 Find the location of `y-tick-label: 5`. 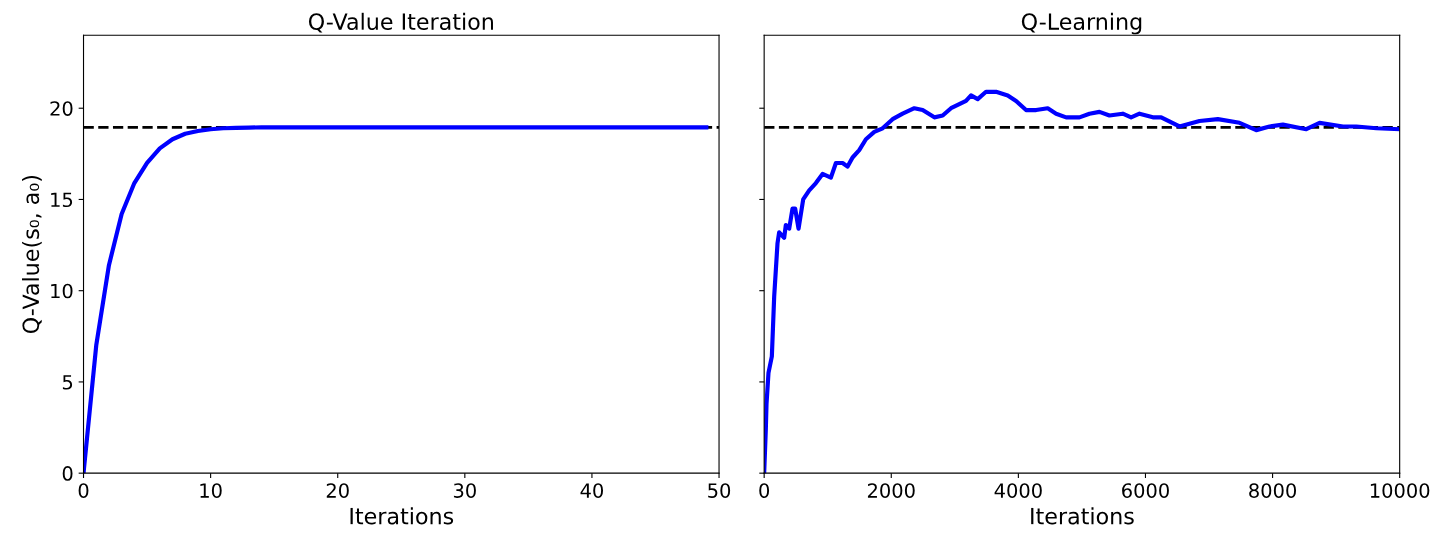

y-tick-label: 5 is located at coordinates (67, 382).